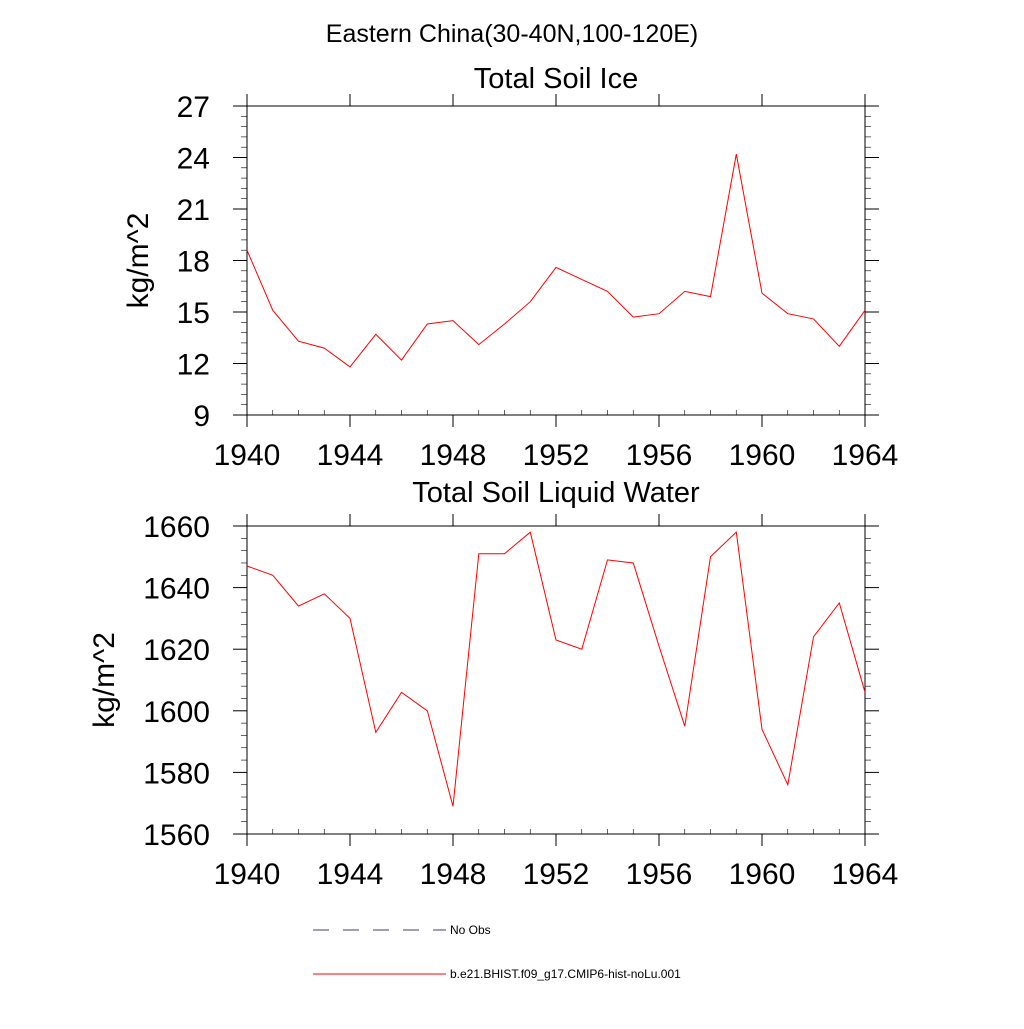  Describe the element at coordinates (556, 79) in the screenshot. I see `panel-title: Total Soil Ice` at that location.